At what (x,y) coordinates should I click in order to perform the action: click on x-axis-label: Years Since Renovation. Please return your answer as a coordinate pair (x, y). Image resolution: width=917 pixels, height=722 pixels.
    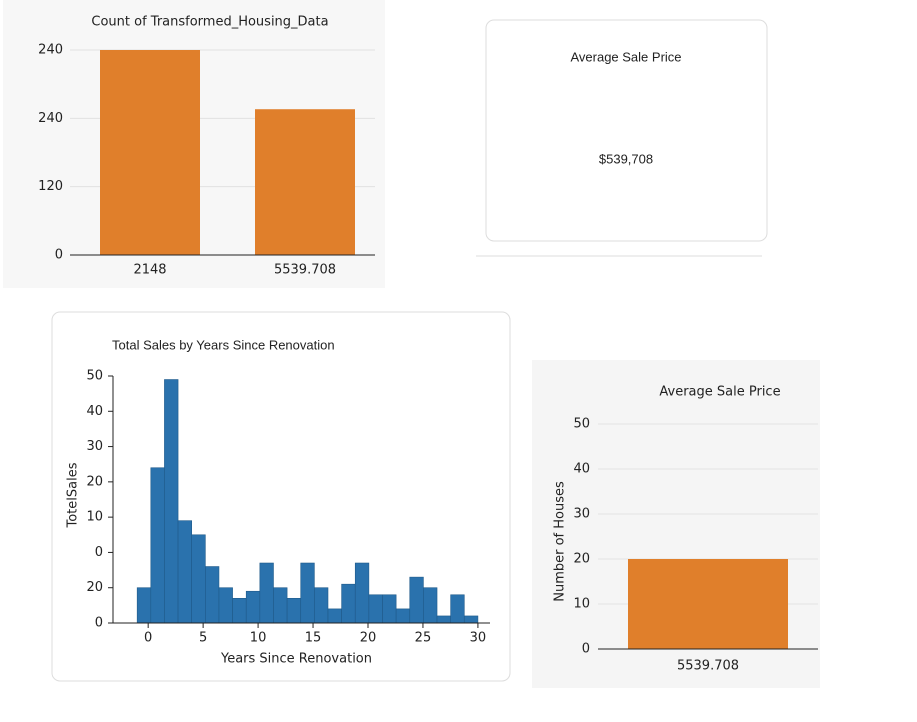
    Looking at the image, I should click on (296, 659).